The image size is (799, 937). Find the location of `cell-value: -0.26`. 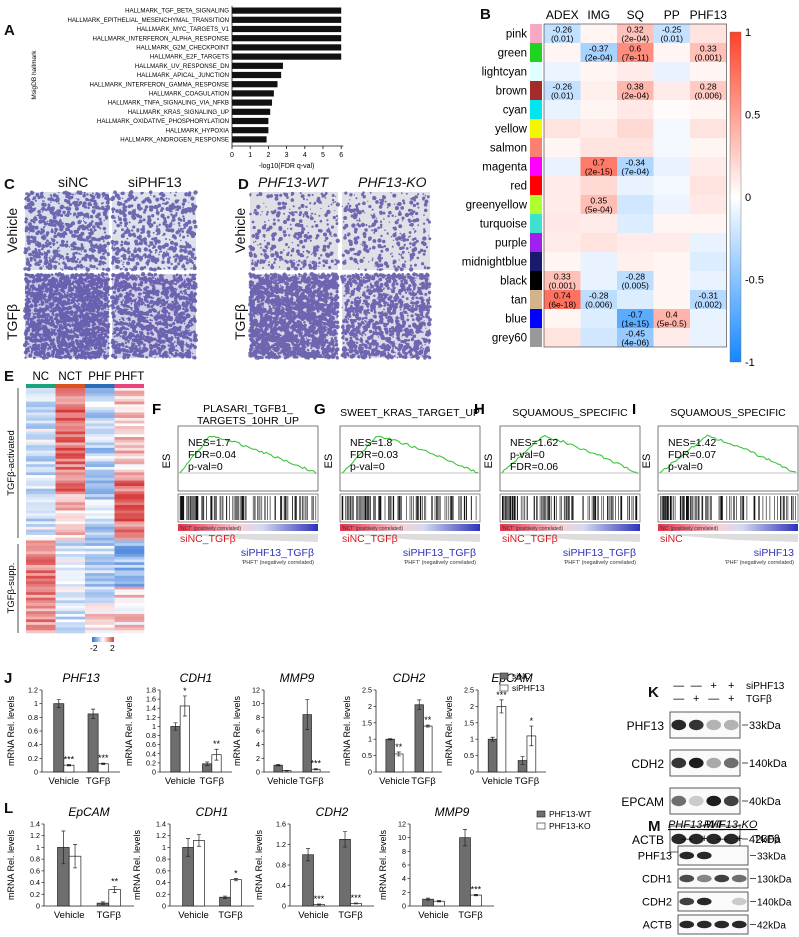

cell-value: -0.26 is located at coordinates (562, 87).